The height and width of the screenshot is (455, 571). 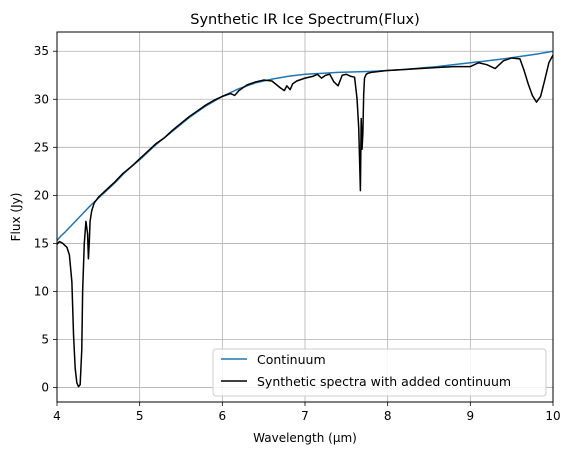 What do you see at coordinates (471, 416) in the screenshot?
I see `x-tick-label: 9` at bounding box center [471, 416].